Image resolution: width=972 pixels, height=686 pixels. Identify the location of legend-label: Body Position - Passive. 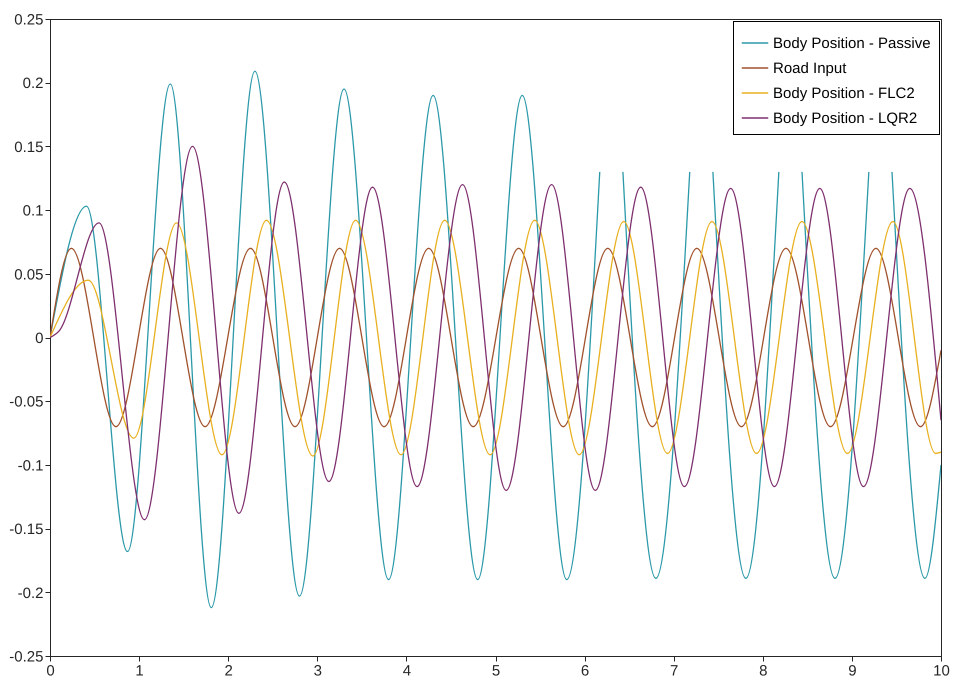
(852, 43).